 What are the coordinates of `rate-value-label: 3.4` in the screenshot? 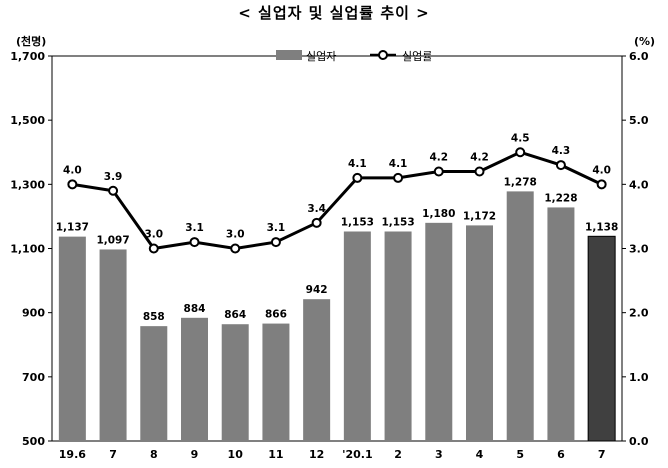 It's located at (316, 209).